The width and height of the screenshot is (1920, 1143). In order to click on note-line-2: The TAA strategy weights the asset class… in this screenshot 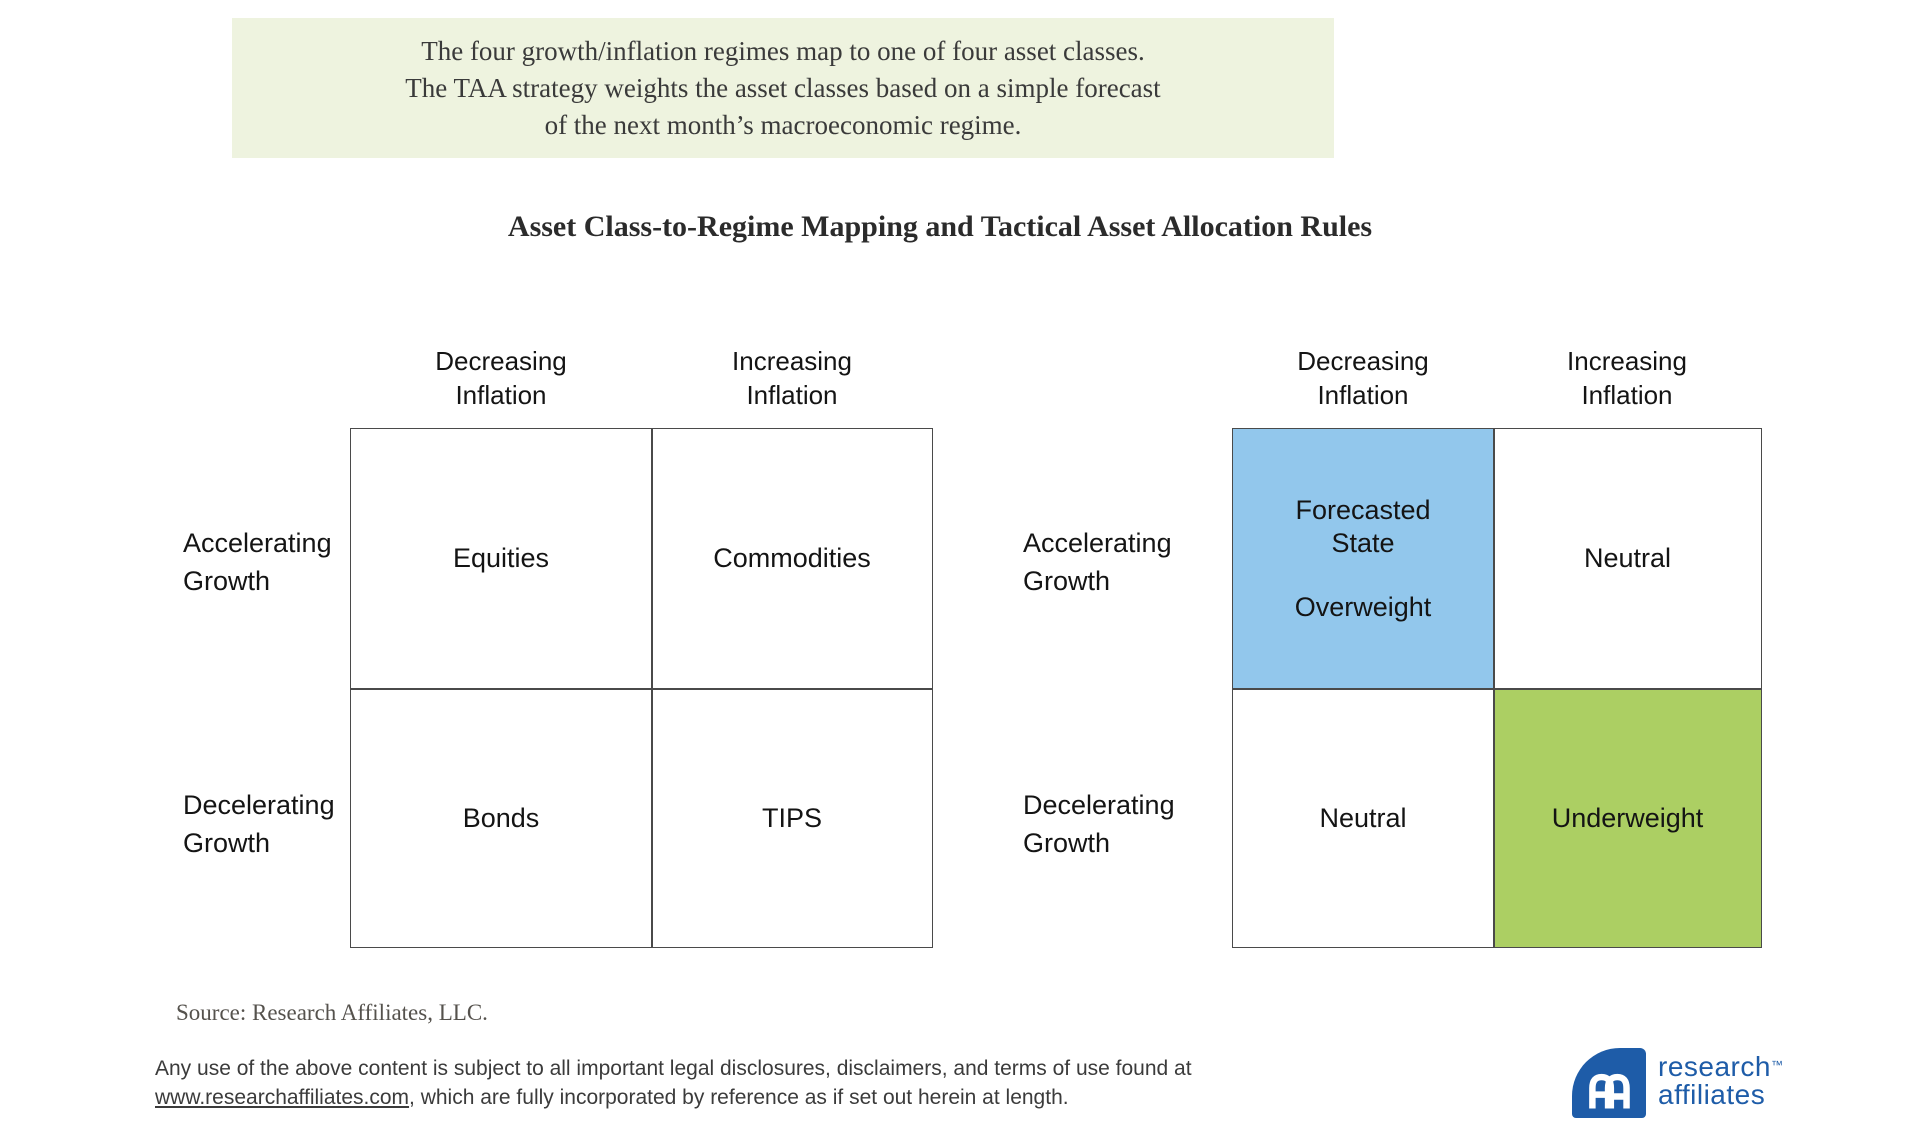, I will do `click(783, 87)`.